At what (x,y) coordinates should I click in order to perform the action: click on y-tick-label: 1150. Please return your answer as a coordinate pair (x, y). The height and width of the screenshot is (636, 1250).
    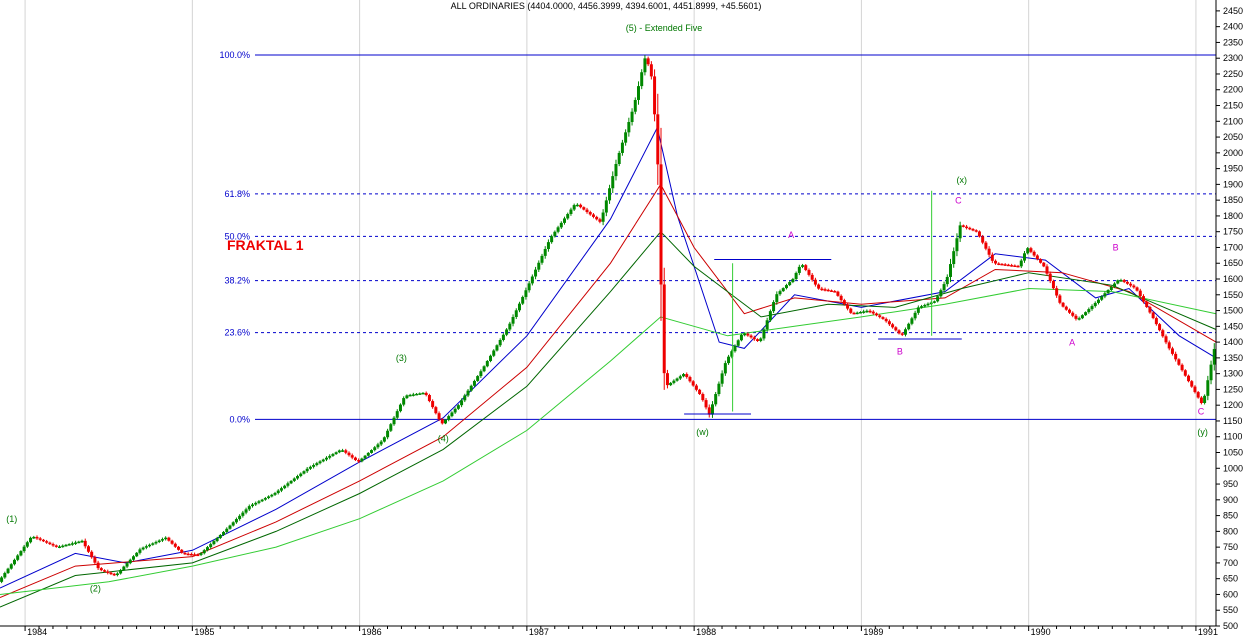
    Looking at the image, I should click on (1232, 421).